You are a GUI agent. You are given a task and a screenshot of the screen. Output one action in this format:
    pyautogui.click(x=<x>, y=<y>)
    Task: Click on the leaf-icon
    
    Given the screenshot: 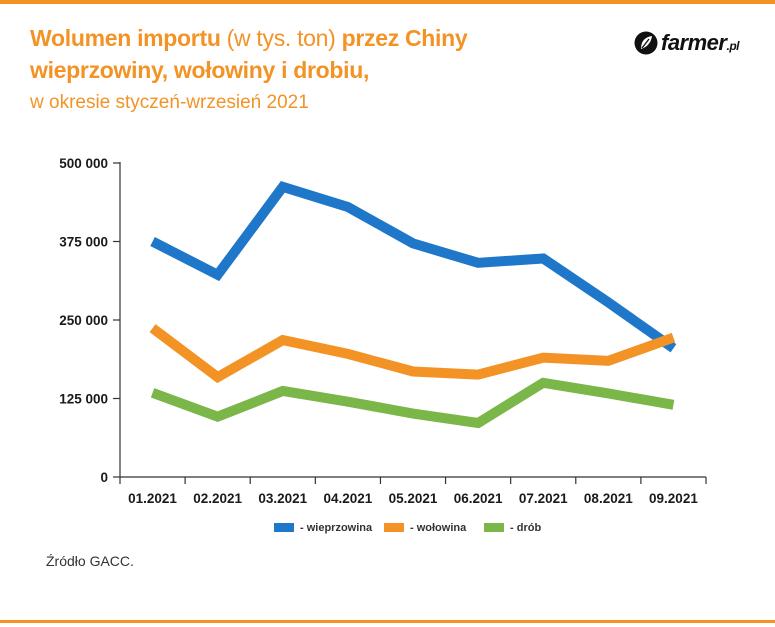 What is the action you would take?
    pyautogui.click(x=646, y=43)
    